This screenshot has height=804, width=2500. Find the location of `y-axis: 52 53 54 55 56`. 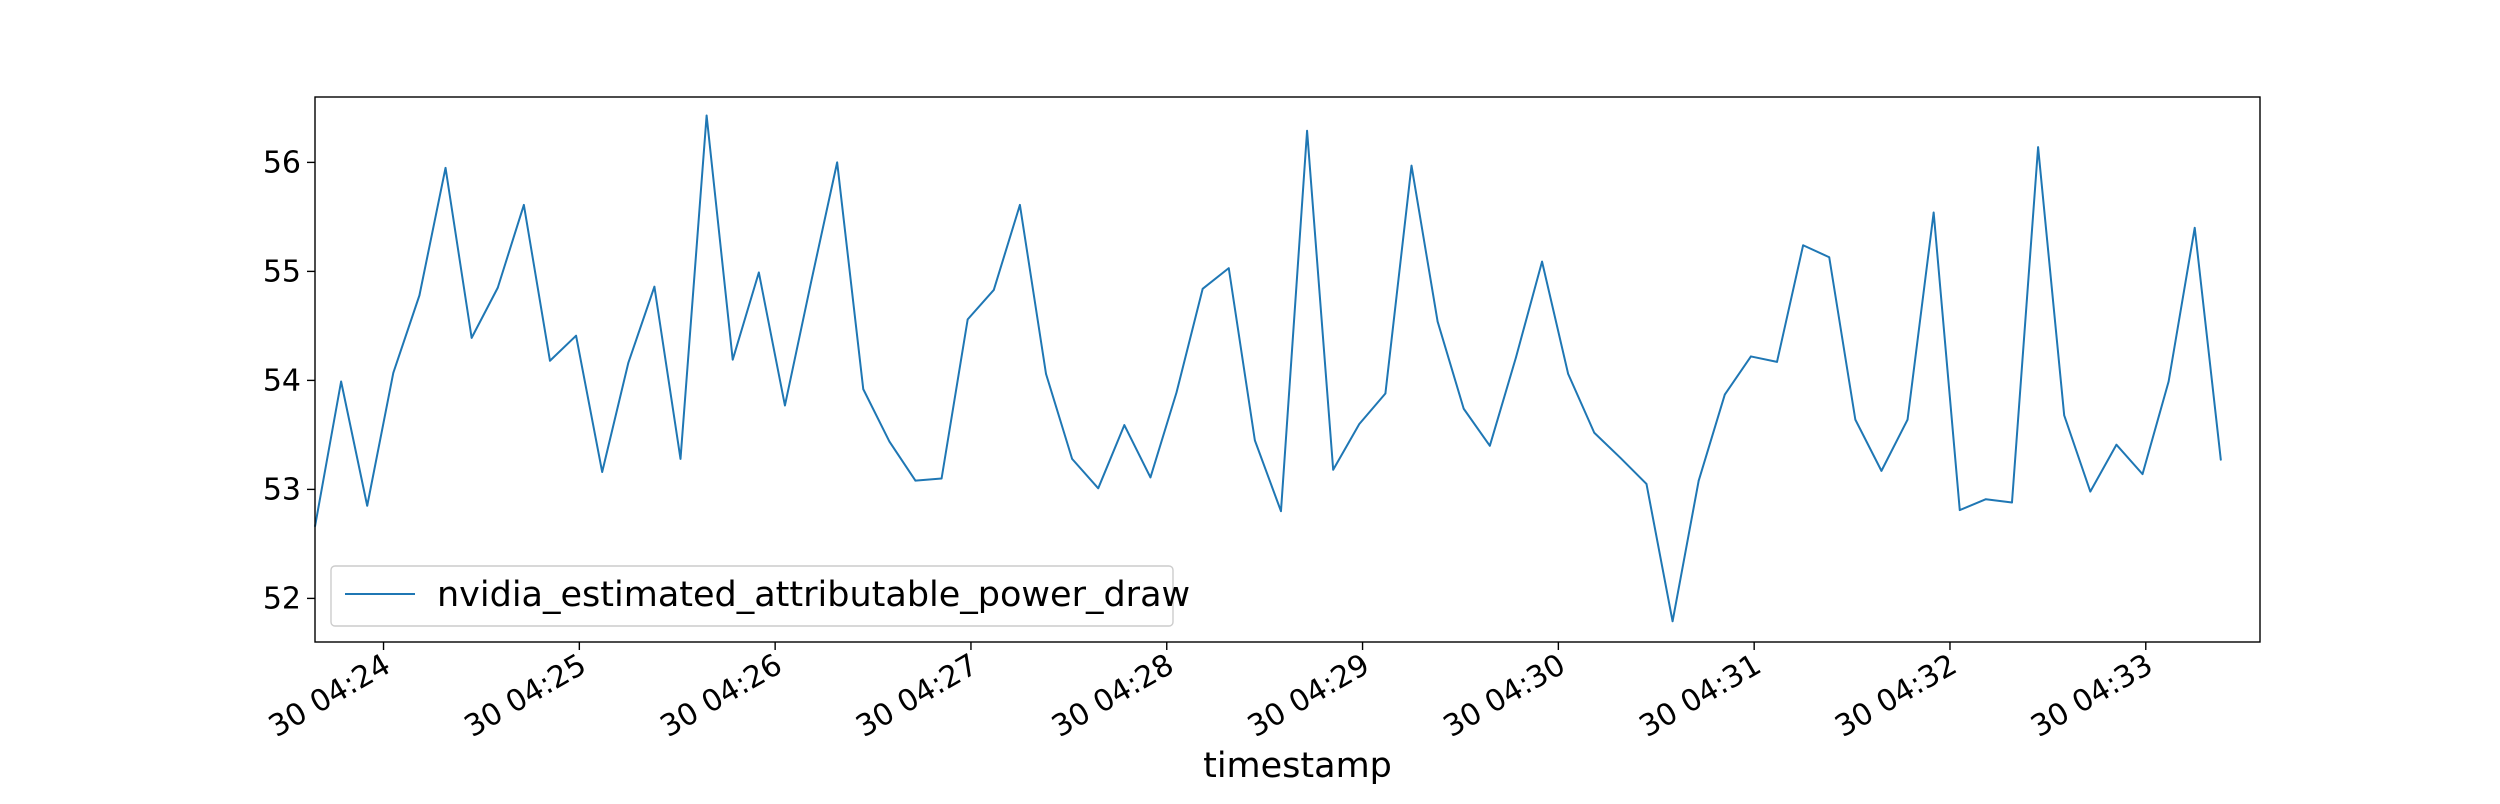

y-axis: 52 53 54 55 56 is located at coordinates (289, 380).